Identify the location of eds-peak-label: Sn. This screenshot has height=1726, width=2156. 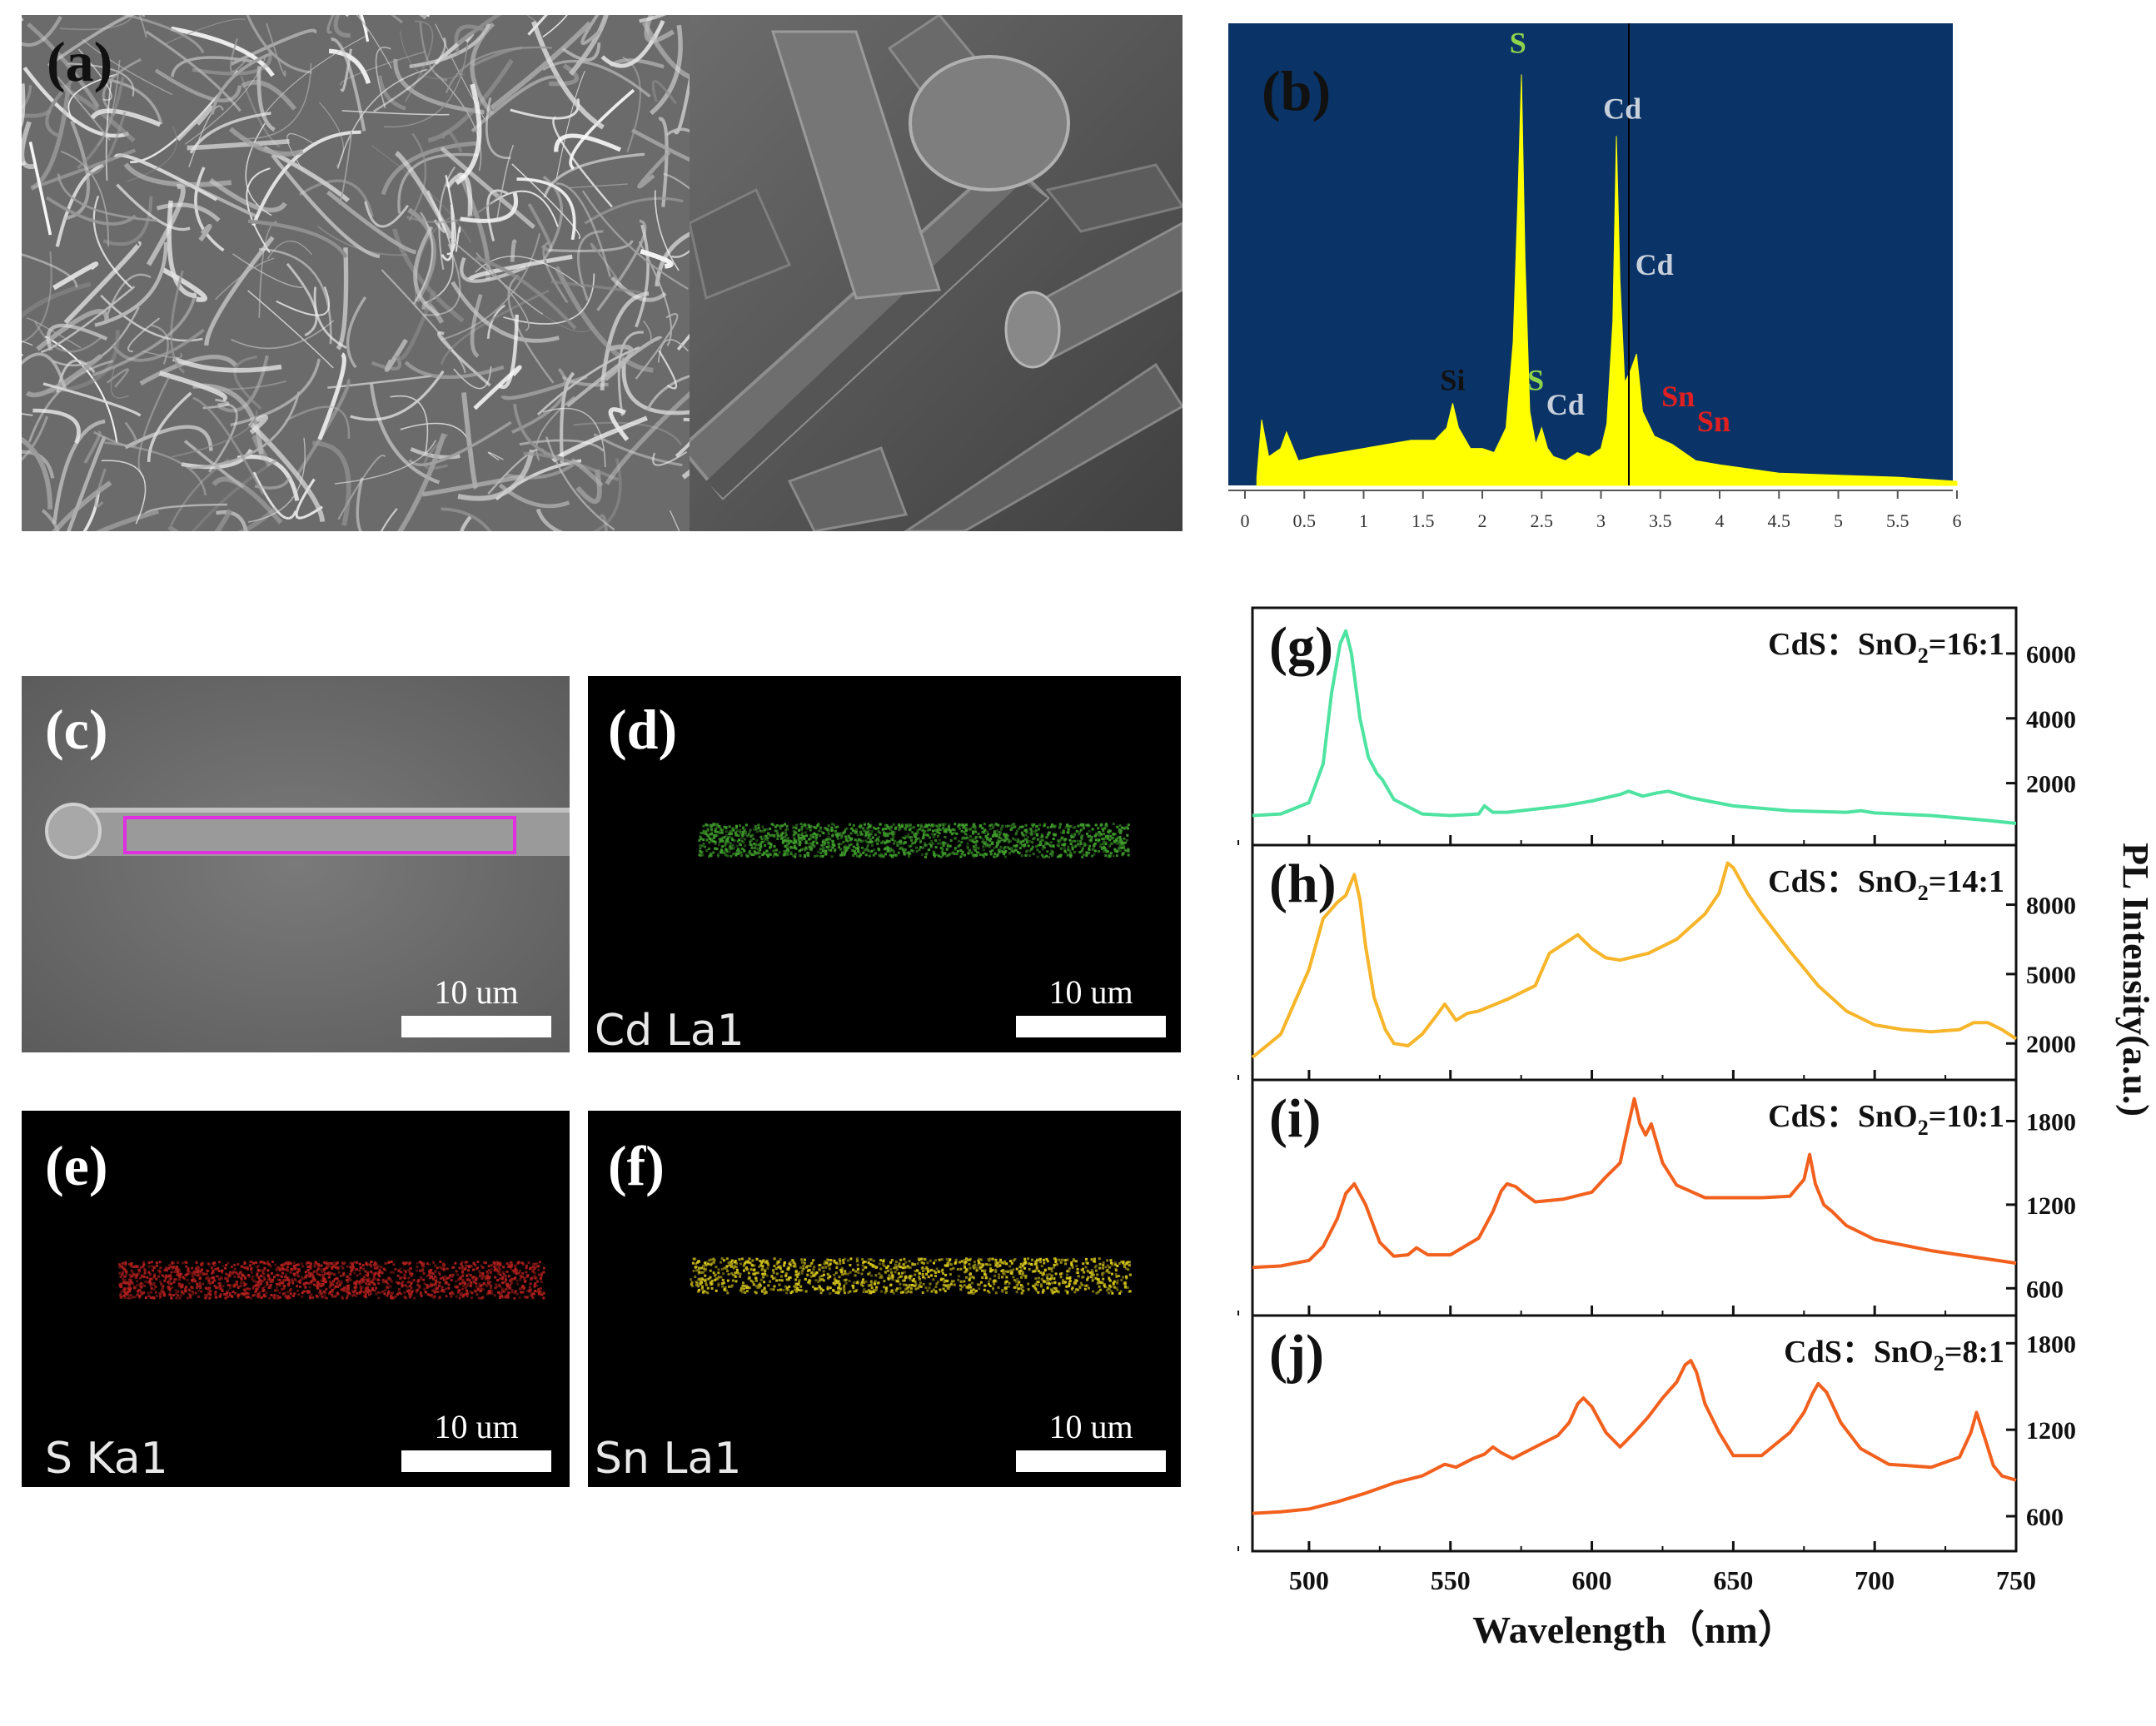
(1678, 396).